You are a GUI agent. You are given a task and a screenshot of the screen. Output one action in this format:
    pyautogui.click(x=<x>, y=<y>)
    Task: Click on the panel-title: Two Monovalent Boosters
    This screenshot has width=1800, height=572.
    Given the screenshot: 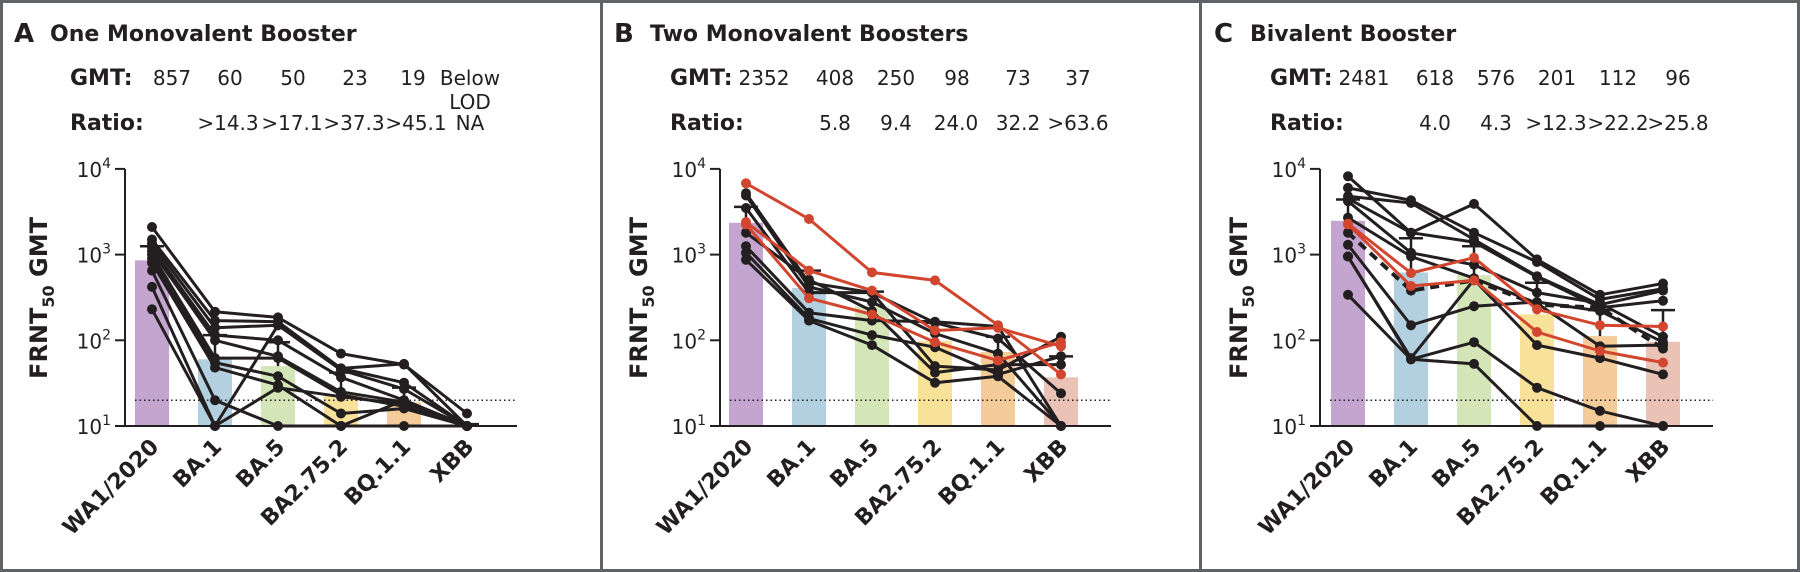 What is the action you would take?
    pyautogui.click(x=809, y=34)
    